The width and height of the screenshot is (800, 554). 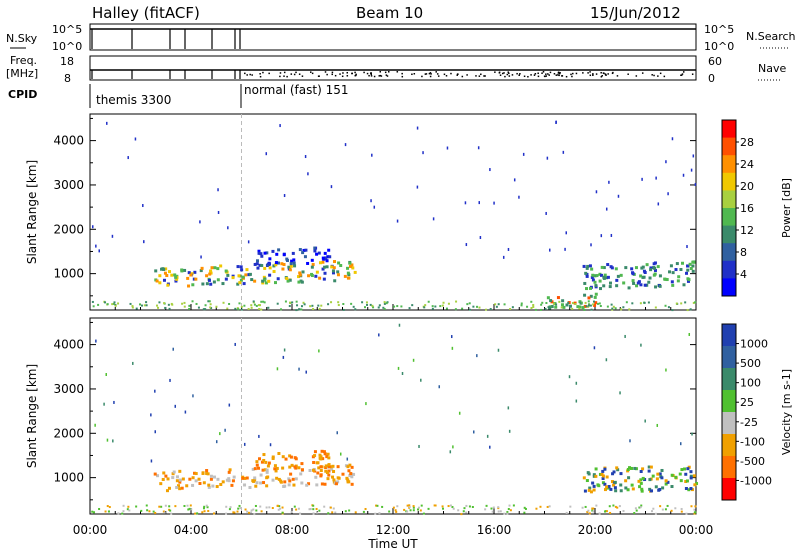 What do you see at coordinates (786, 208) in the screenshot?
I see `power-colorbar-label: Power [dB]` at bounding box center [786, 208].